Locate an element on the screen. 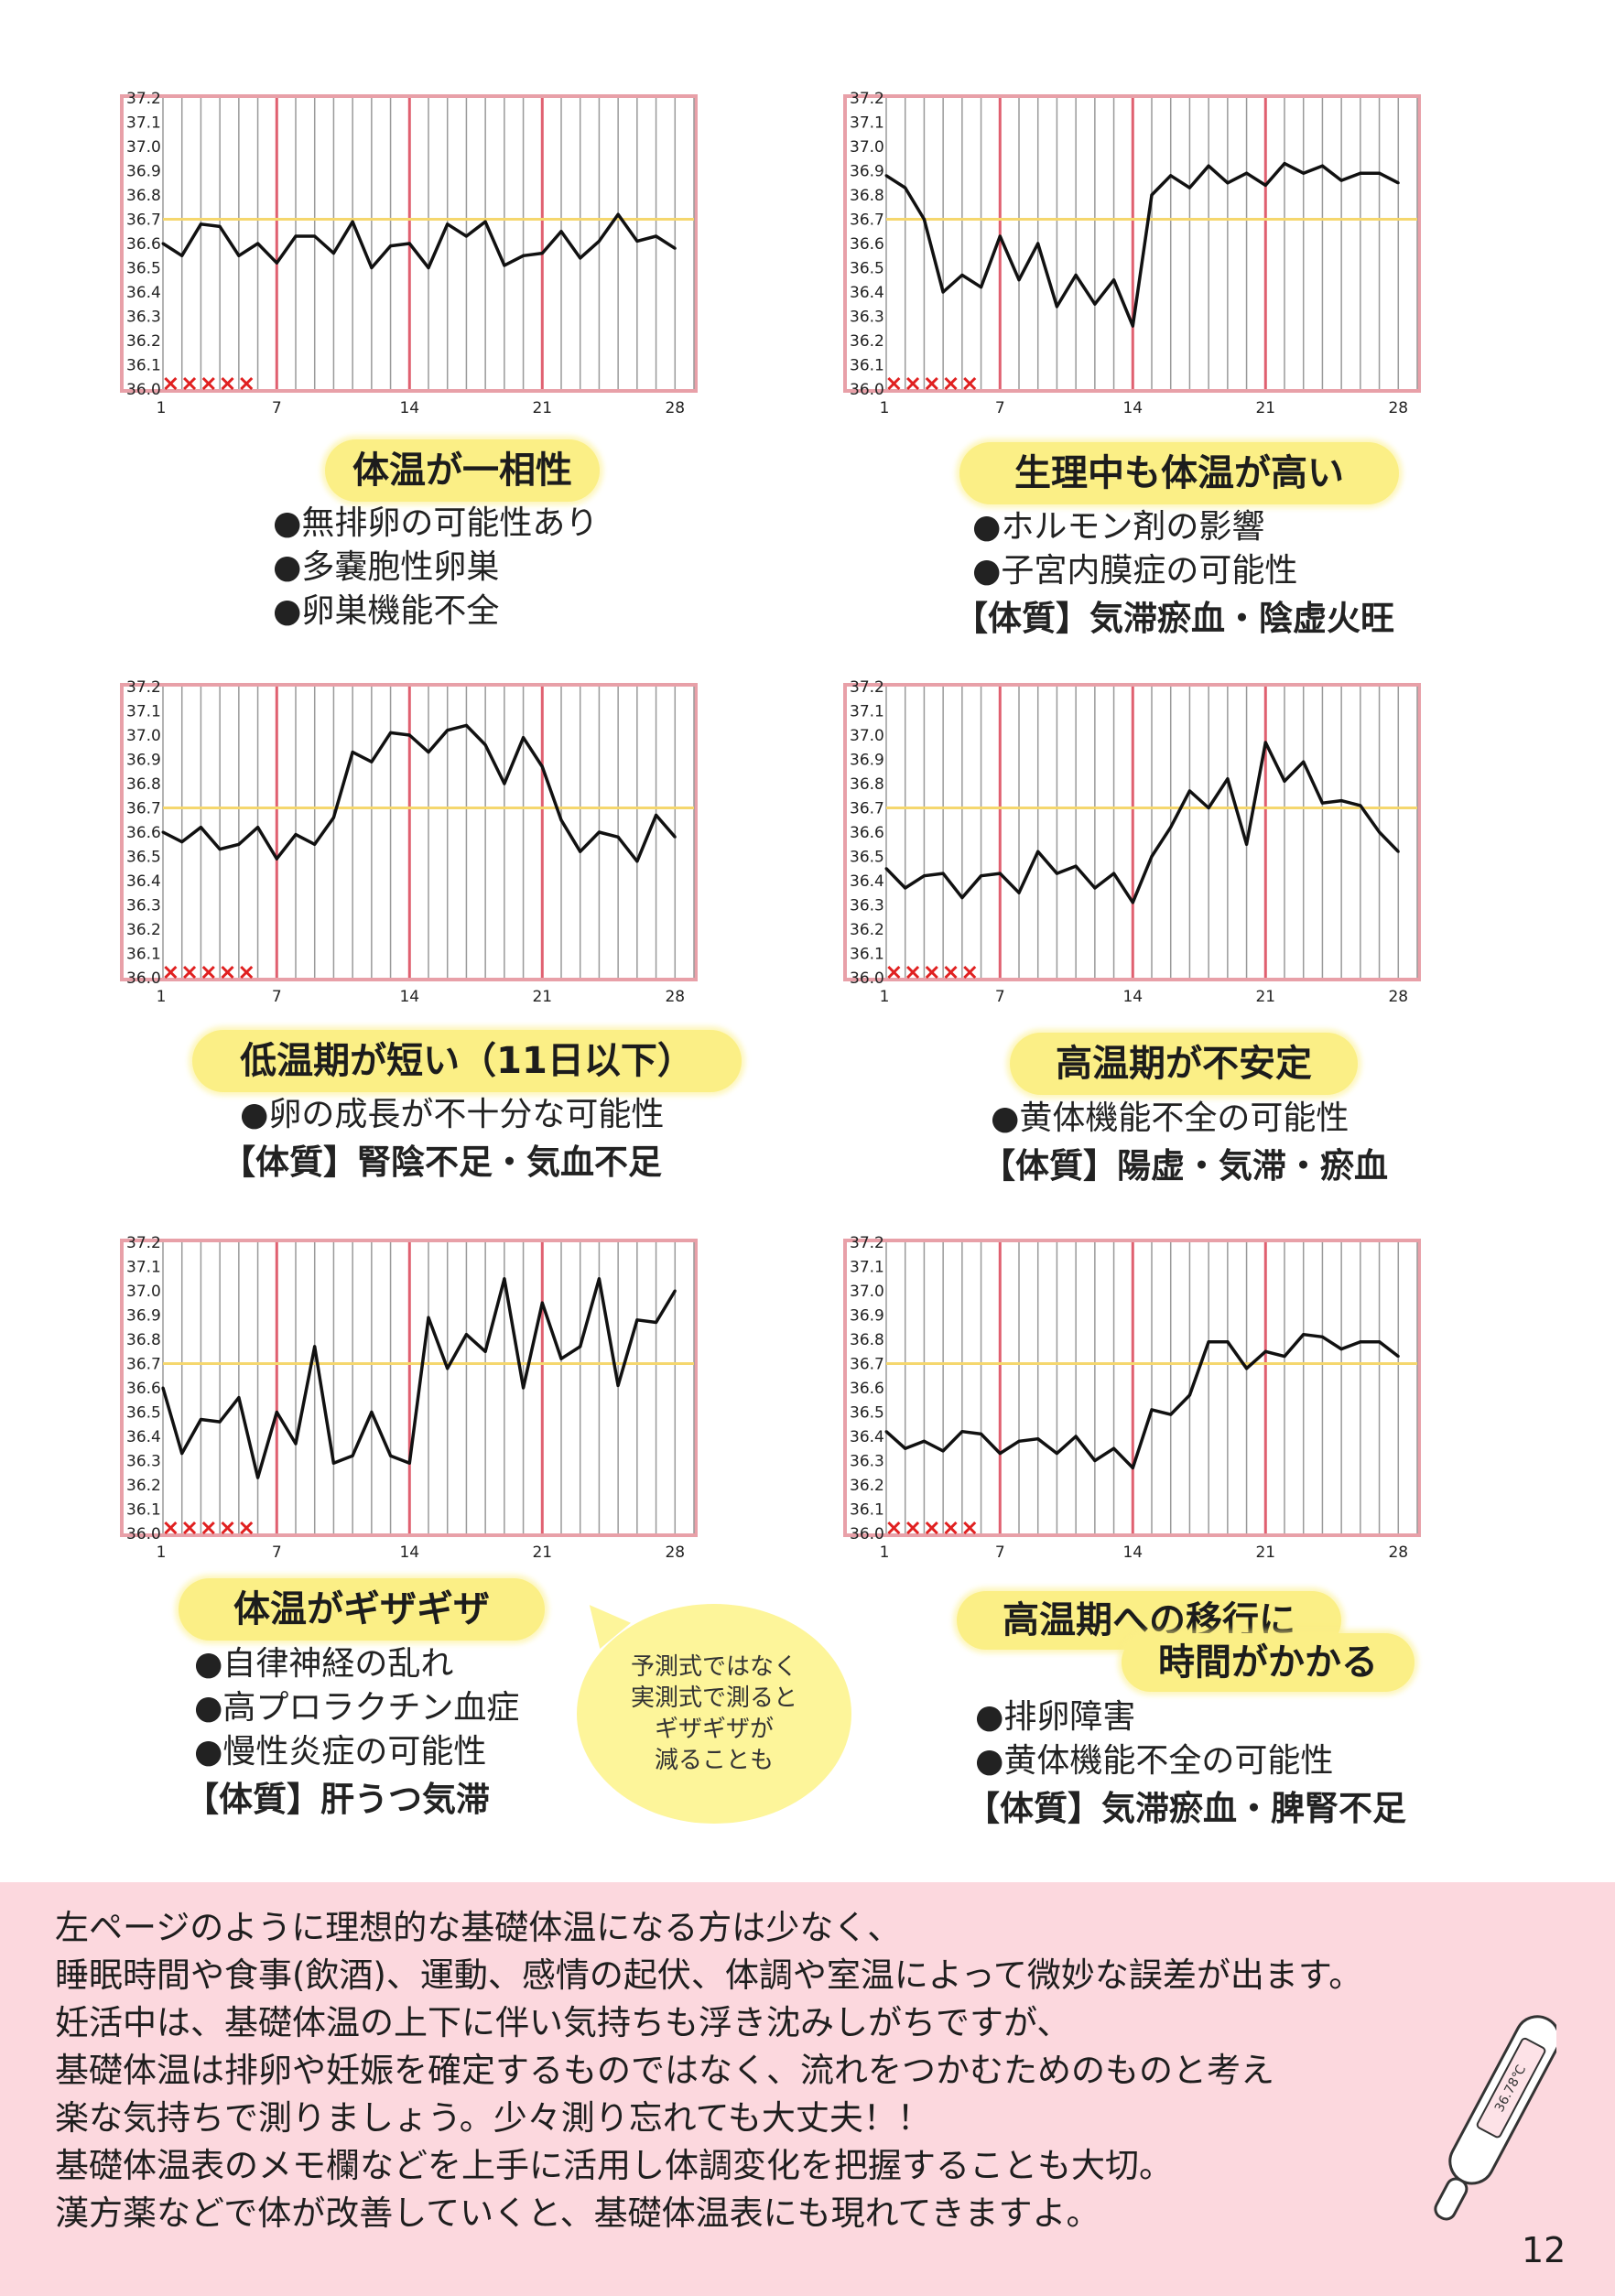 Image resolution: width=1615 pixels, height=2296 pixels. x-tick-label: 14 is located at coordinates (409, 408).